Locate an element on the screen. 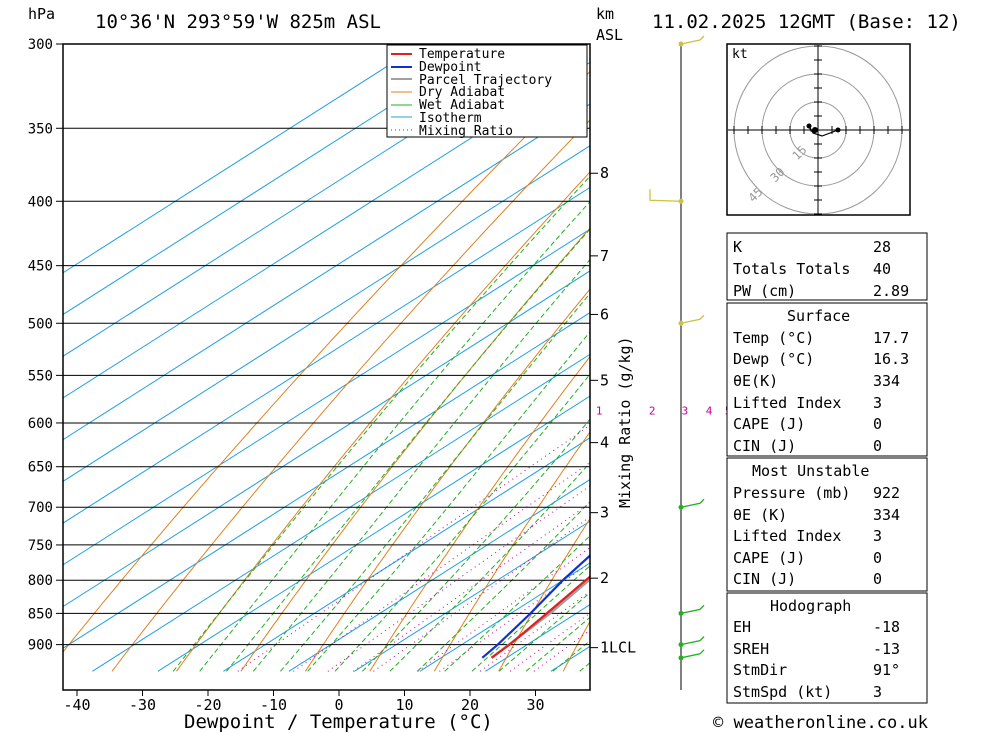 Image resolution: width=1000 pixels, height=733 pixels. temperature-tick-label: 30 is located at coordinates (535, 705).